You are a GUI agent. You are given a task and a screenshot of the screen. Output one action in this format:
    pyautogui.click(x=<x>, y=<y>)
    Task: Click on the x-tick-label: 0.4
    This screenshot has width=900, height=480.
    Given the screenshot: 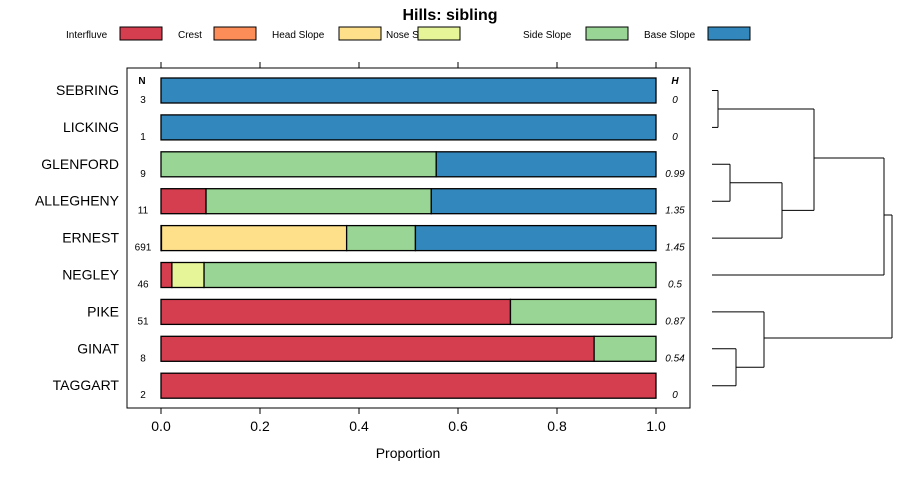 What is the action you would take?
    pyautogui.click(x=359, y=426)
    